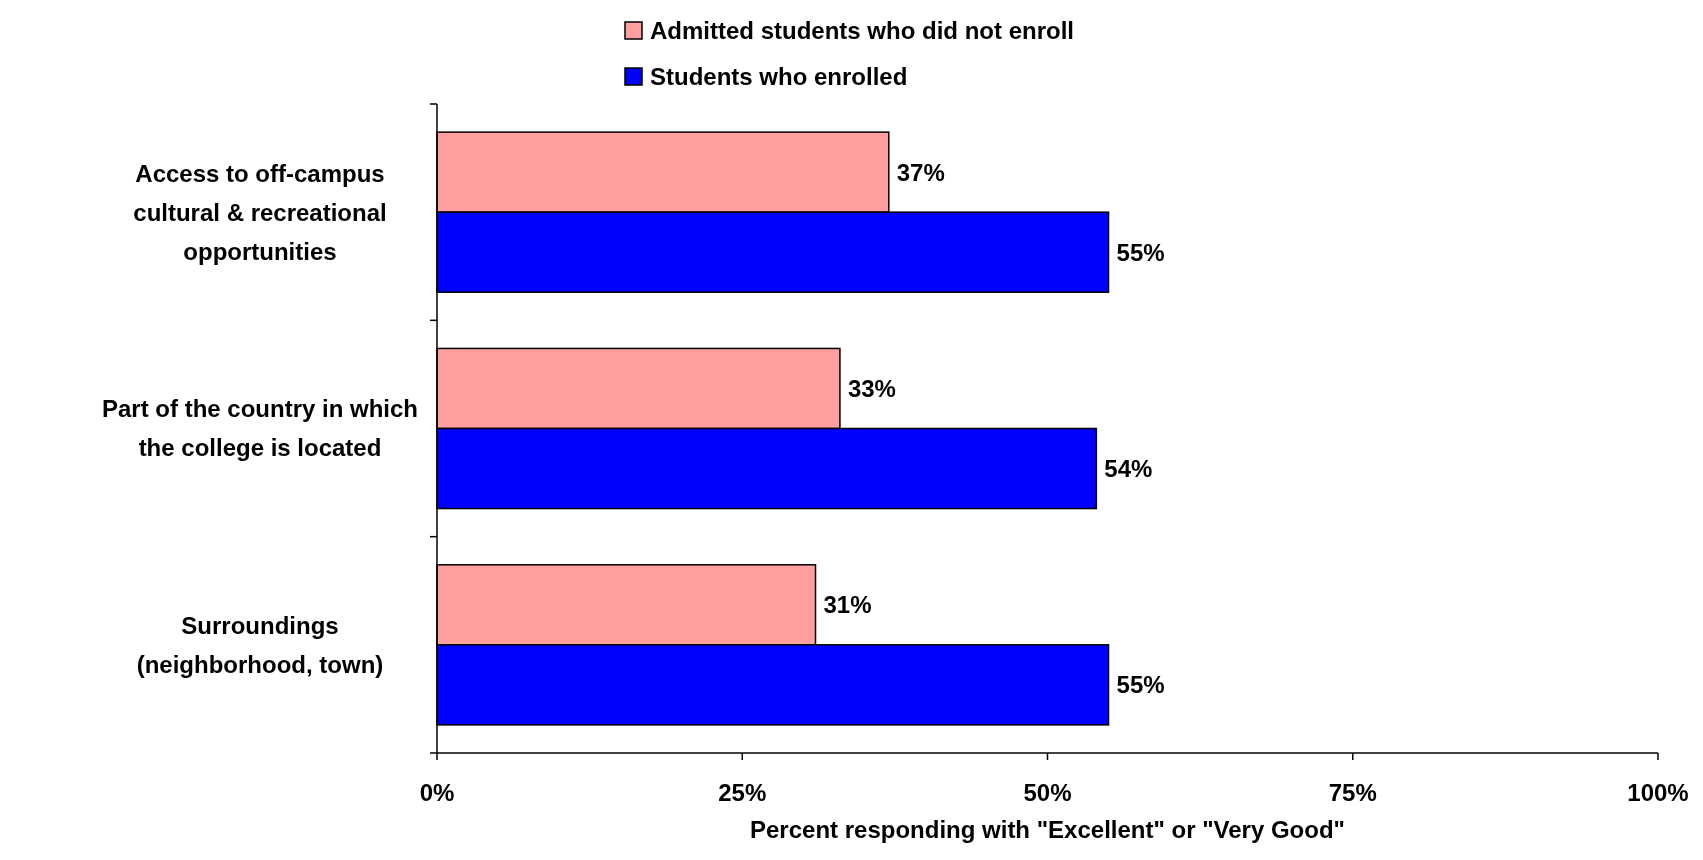 The image size is (1703, 860). Describe the element at coordinates (862, 31) in the screenshot. I see `legend-label: Admitted students who did not enroll` at that location.